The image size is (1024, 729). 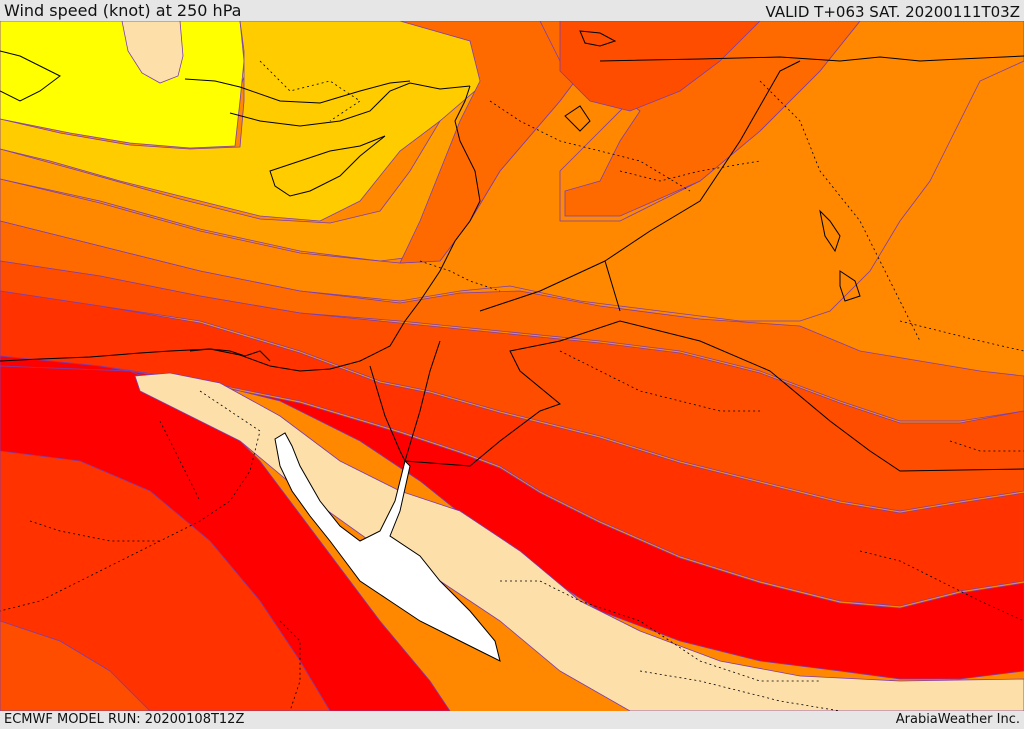 What do you see at coordinates (152, 52) in the screenshot?
I see `wind-band-beige-nw` at bounding box center [152, 52].